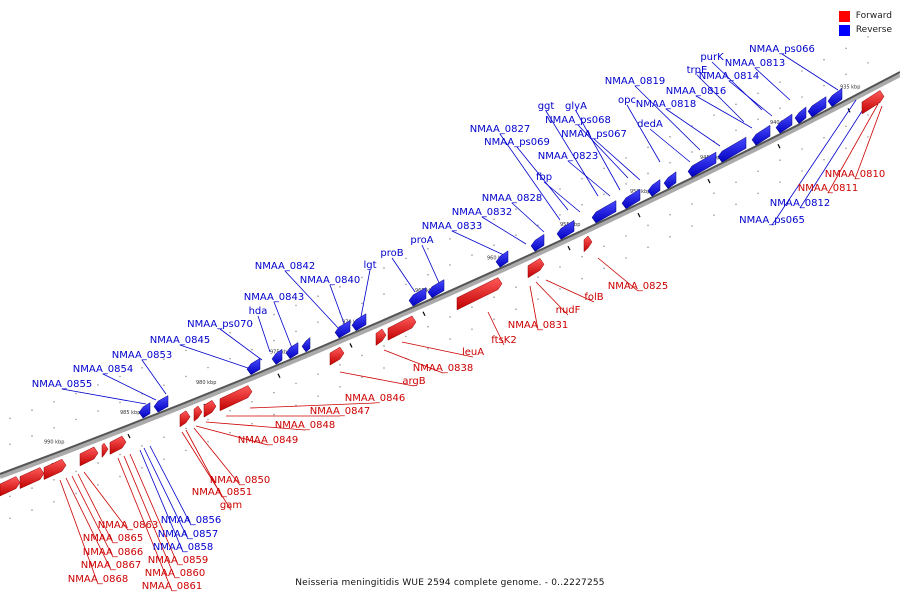 The image size is (900, 600). What do you see at coordinates (305, 425) in the screenshot?
I see `gene-label-nmaa-0848: NMAA_0848` at bounding box center [305, 425].